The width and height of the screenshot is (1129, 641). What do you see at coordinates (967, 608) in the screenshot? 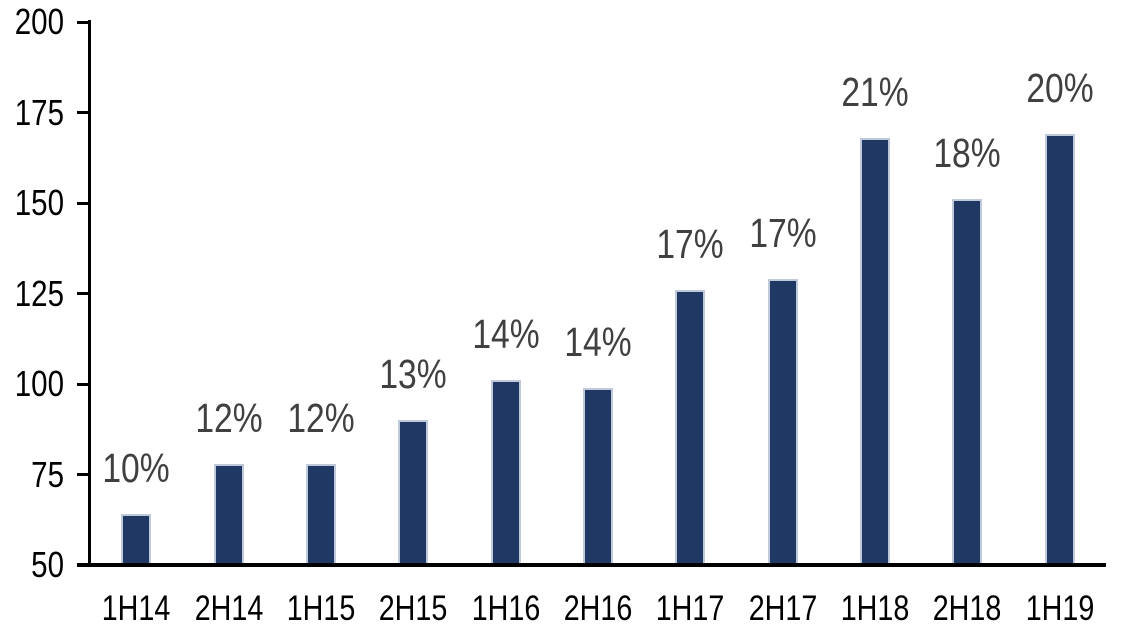
I see `x-axis-label-2h18: 2H18` at bounding box center [967, 608].